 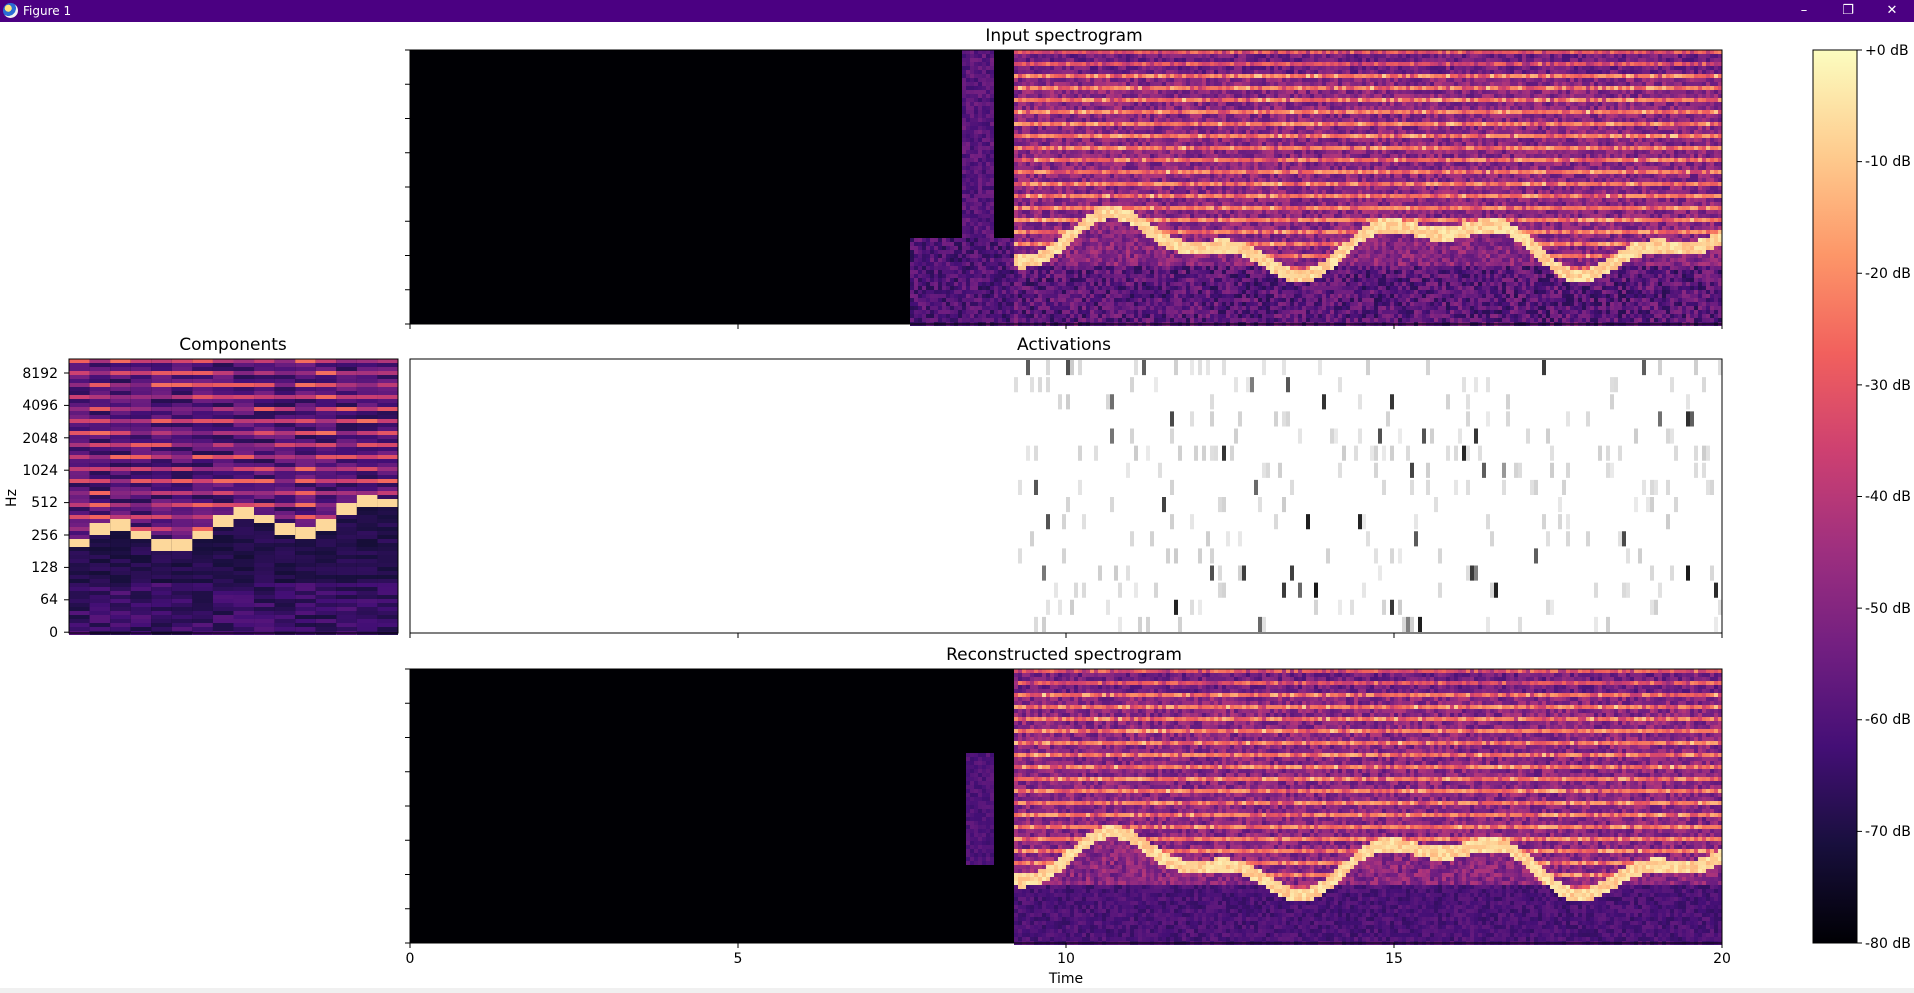 What do you see at coordinates (1804, 11) in the screenshot?
I see `minimize-button: –` at bounding box center [1804, 11].